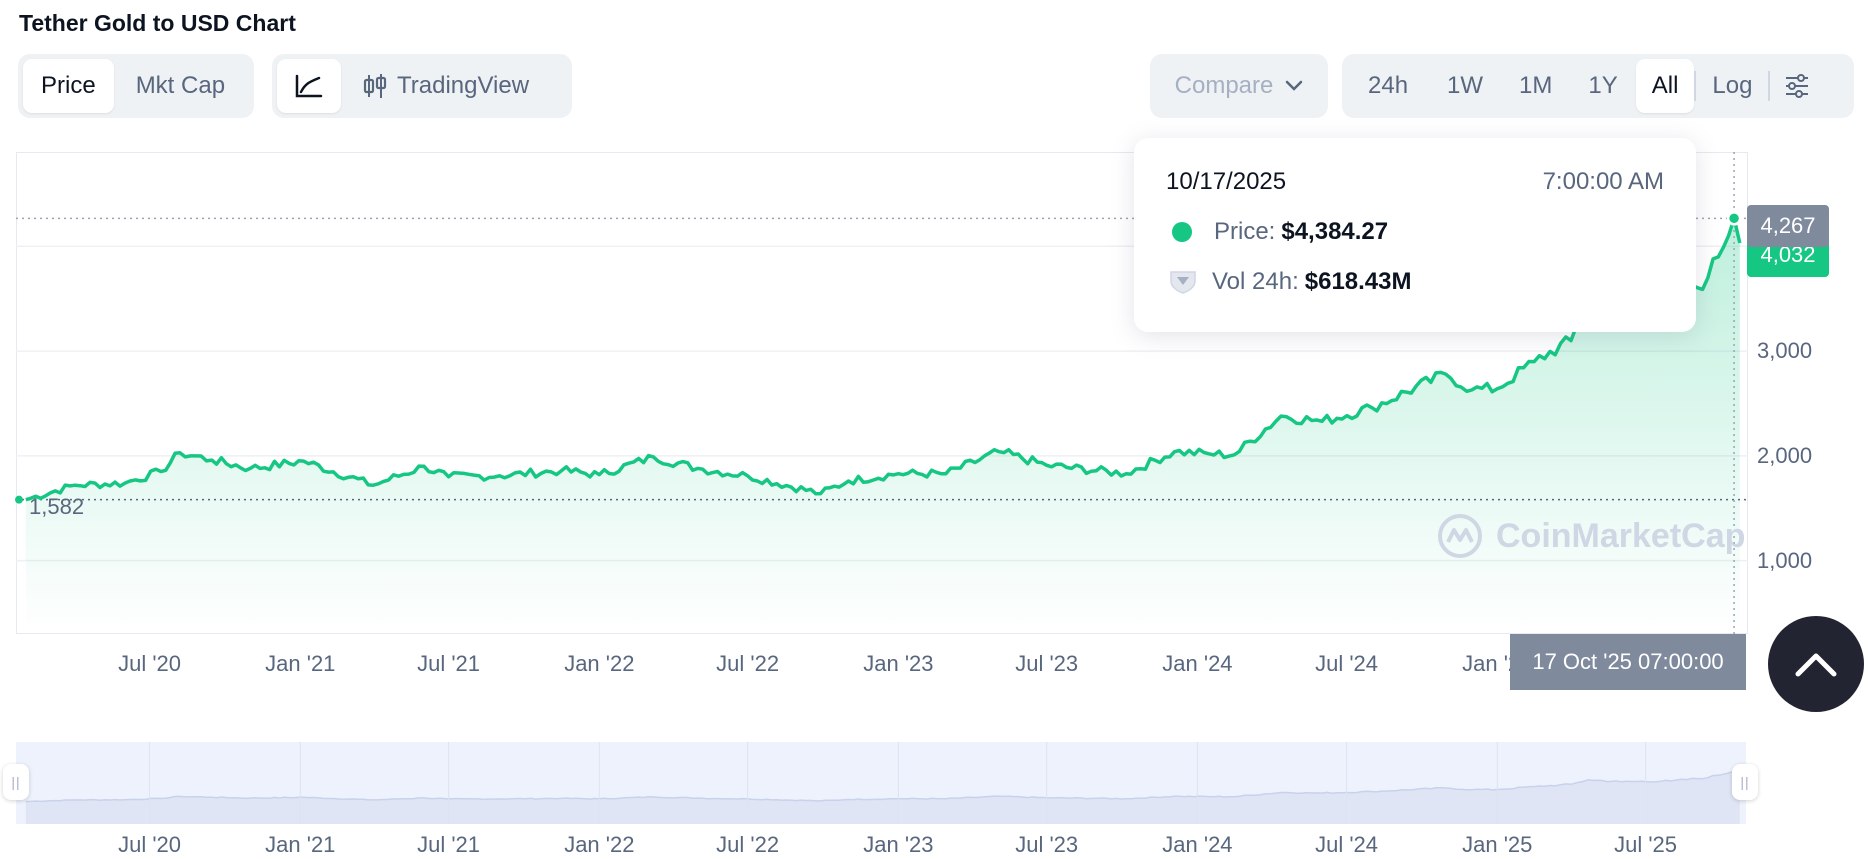  I want to click on y-tick-label: 1,000, so click(1785, 560).